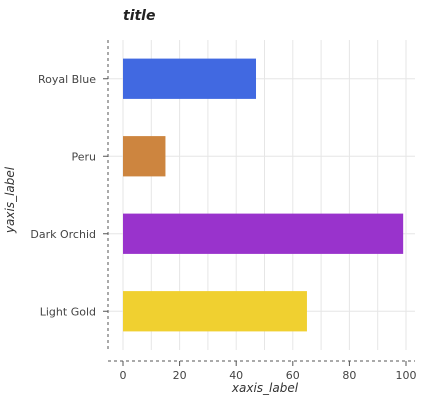  What do you see at coordinates (123, 375) in the screenshot?
I see `x-tick-label: 0` at bounding box center [123, 375].